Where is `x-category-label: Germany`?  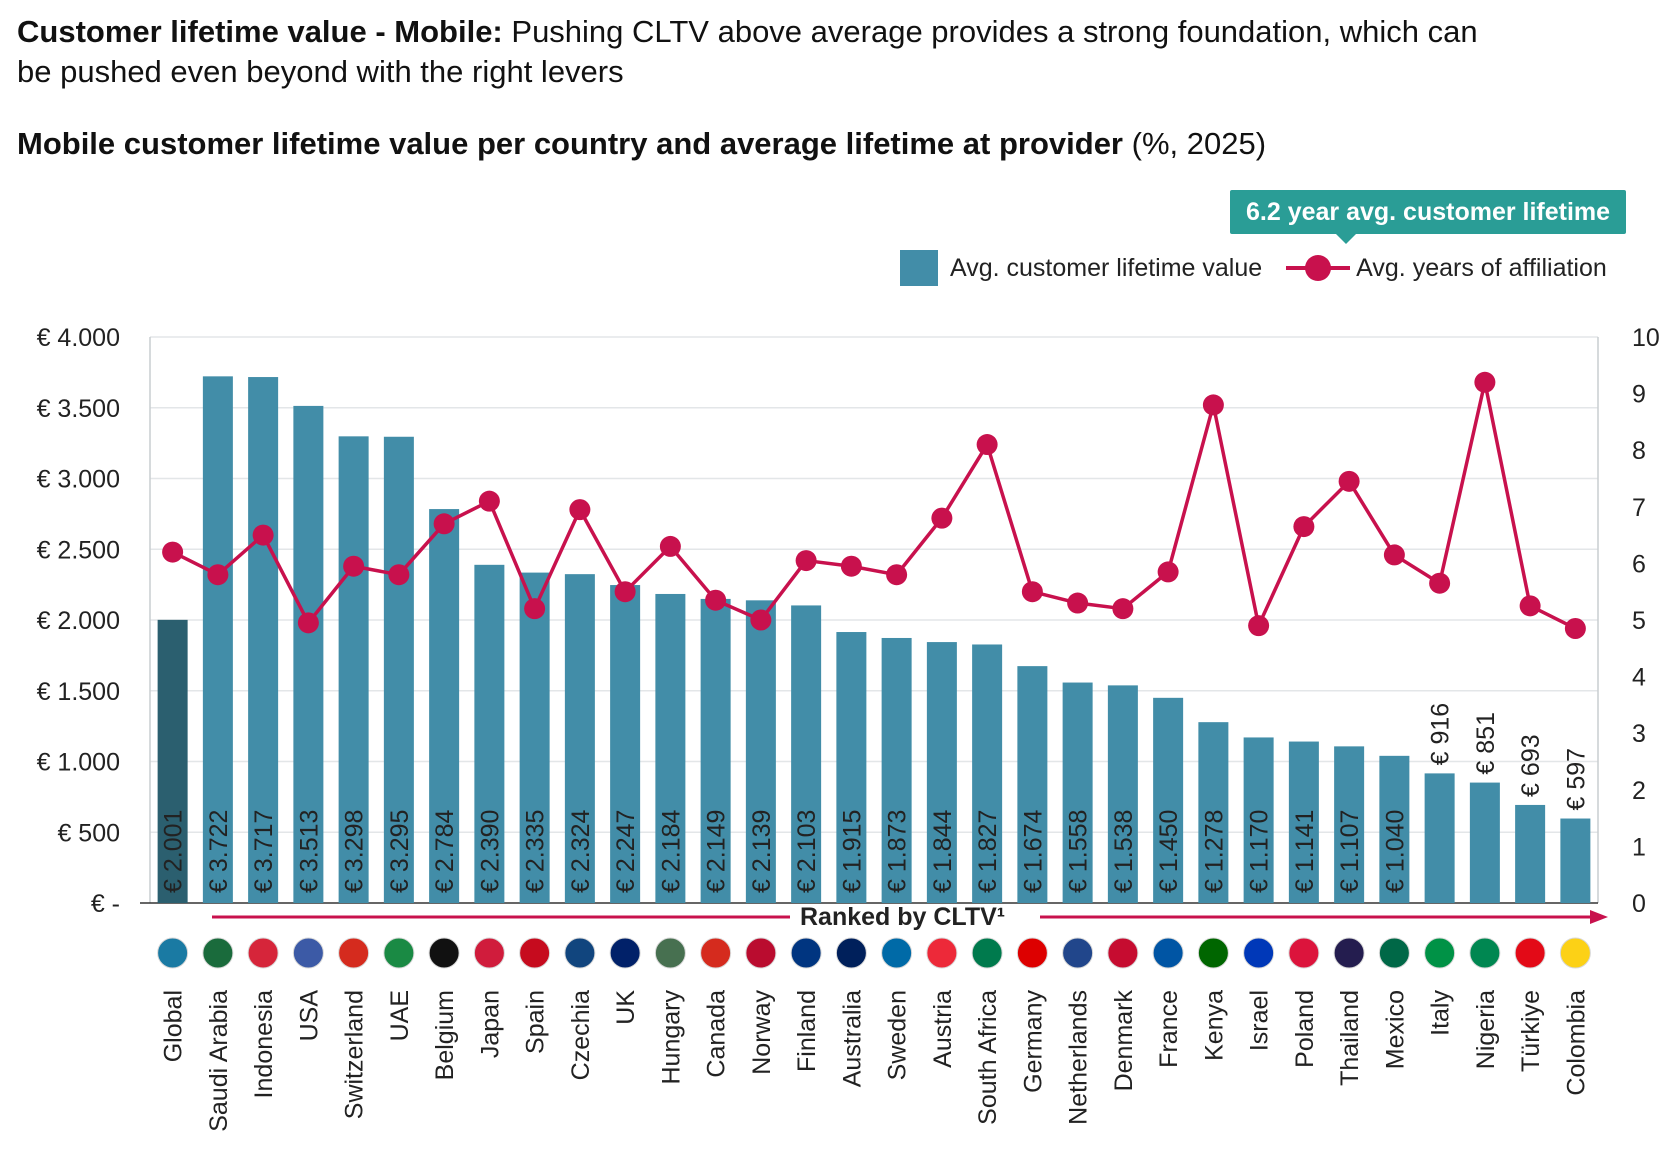
x-category-label: Germany is located at coordinates (1033, 1041).